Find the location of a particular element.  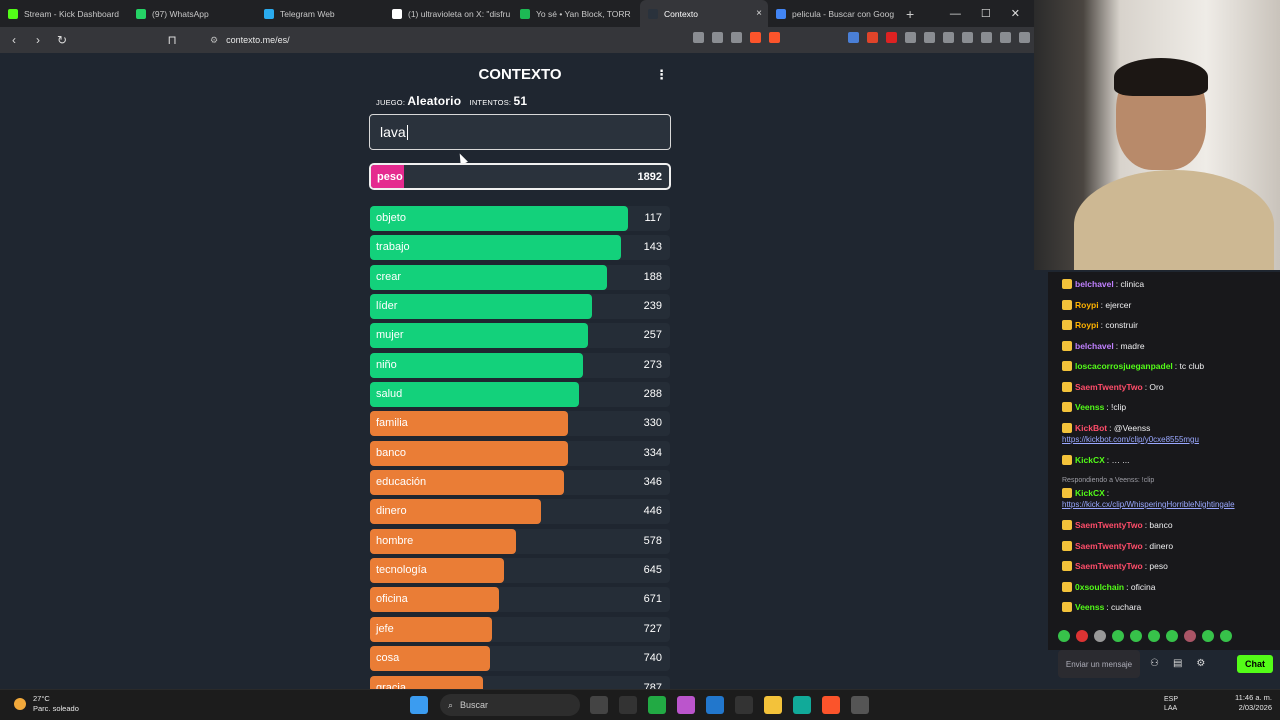

chat-link: https://kickbot.com/clip/y0cxe8555mgu is located at coordinates (1130, 439).